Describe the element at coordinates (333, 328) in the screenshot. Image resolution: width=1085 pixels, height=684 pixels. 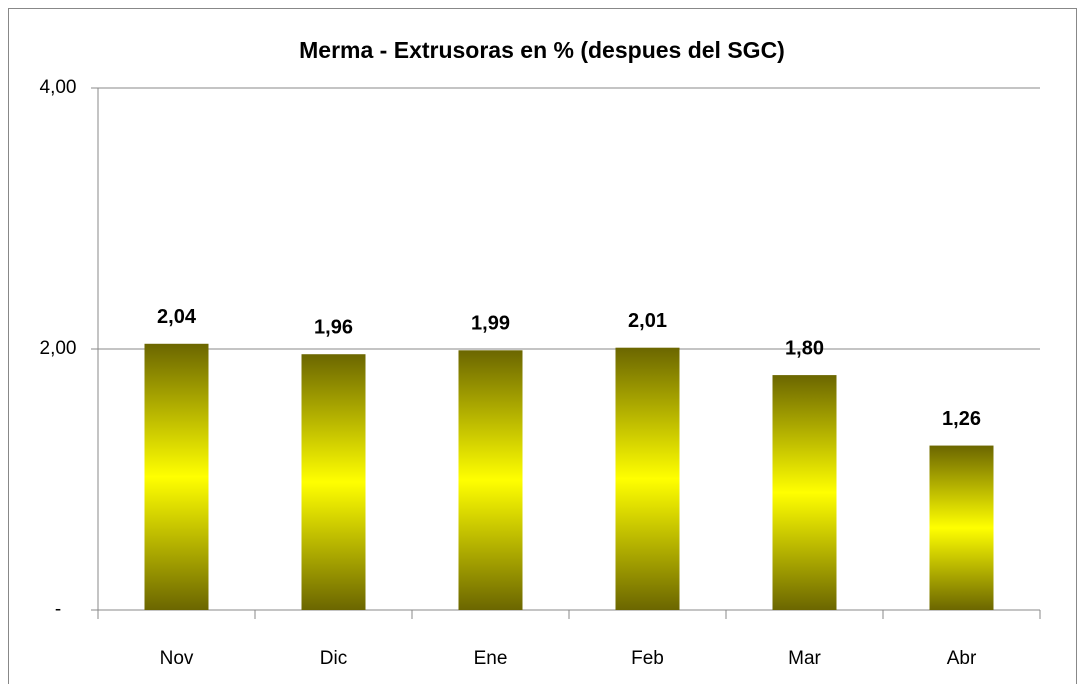
I see `data-label: 1,96` at that location.